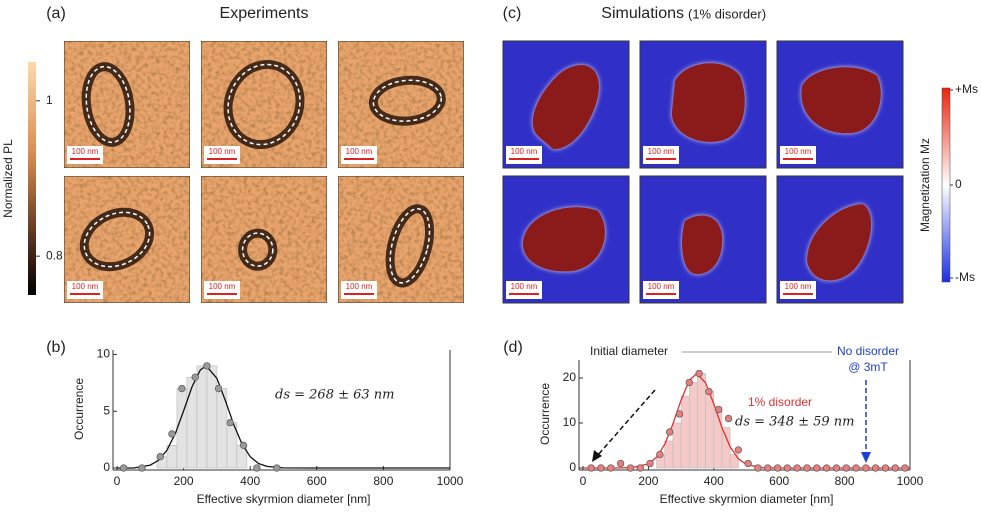  I want to click on y-tick-label: 20, so click(570, 377).